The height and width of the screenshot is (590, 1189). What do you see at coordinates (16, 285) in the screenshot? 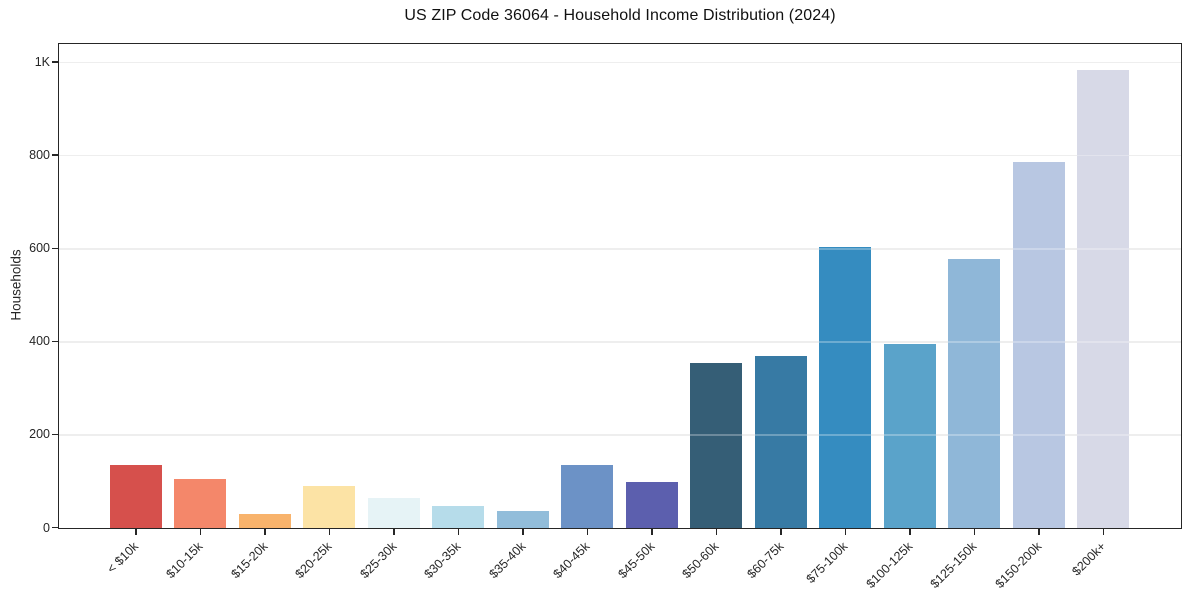
I see `y-axis-label: Households` at bounding box center [16, 285].